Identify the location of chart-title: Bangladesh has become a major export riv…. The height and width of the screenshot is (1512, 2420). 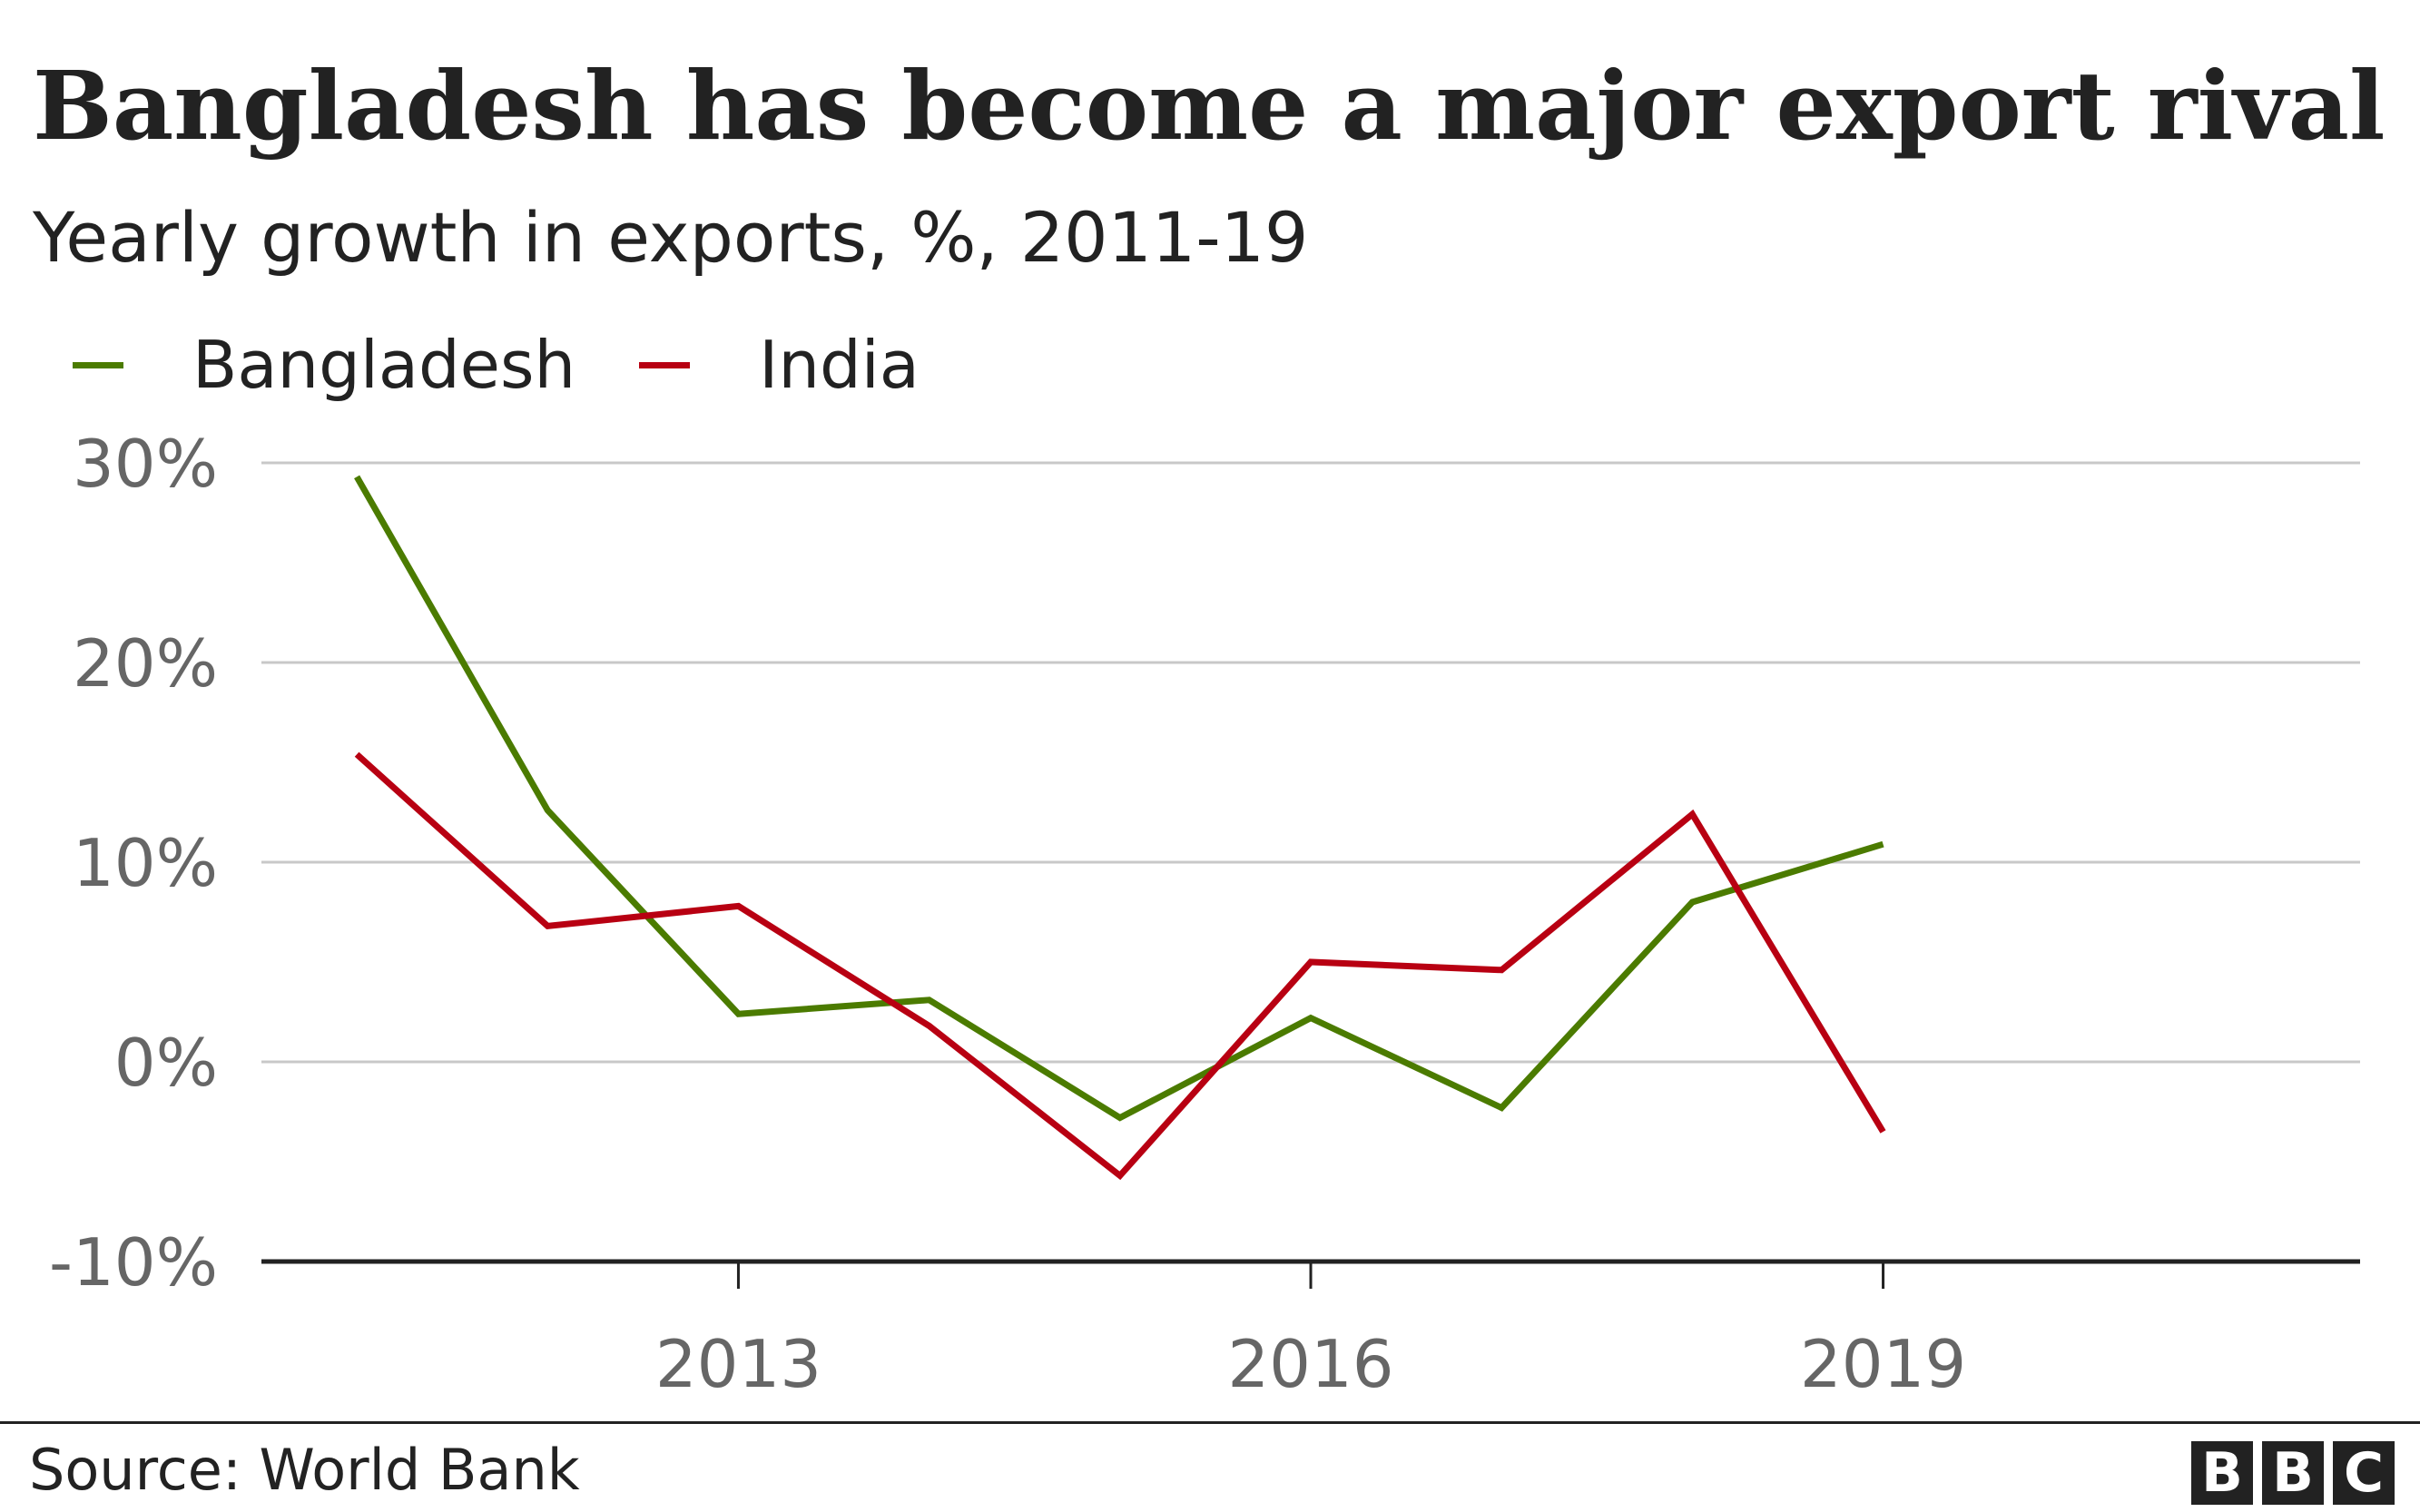
(1209, 106).